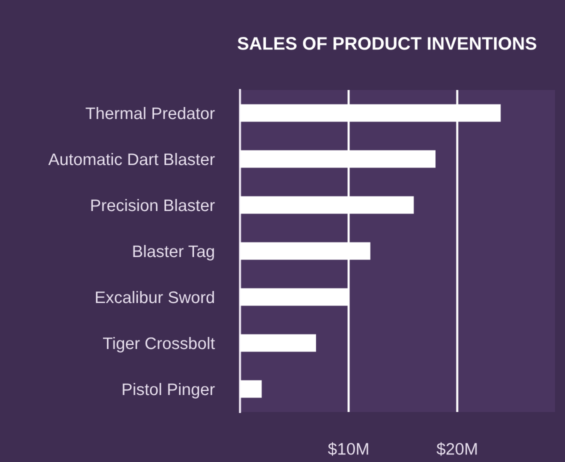 Image resolution: width=565 pixels, height=462 pixels. Describe the element at coordinates (155, 297) in the screenshot. I see `y-tick-label: Excalibur Sword` at that location.